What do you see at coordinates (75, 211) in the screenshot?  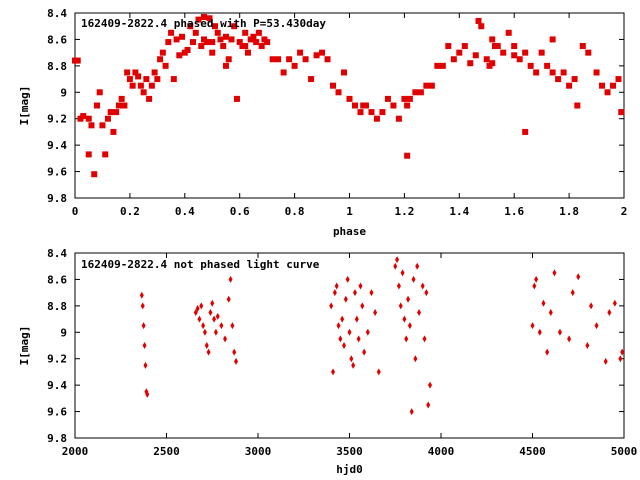 I see `x-tick-label: 0` at bounding box center [75, 211].